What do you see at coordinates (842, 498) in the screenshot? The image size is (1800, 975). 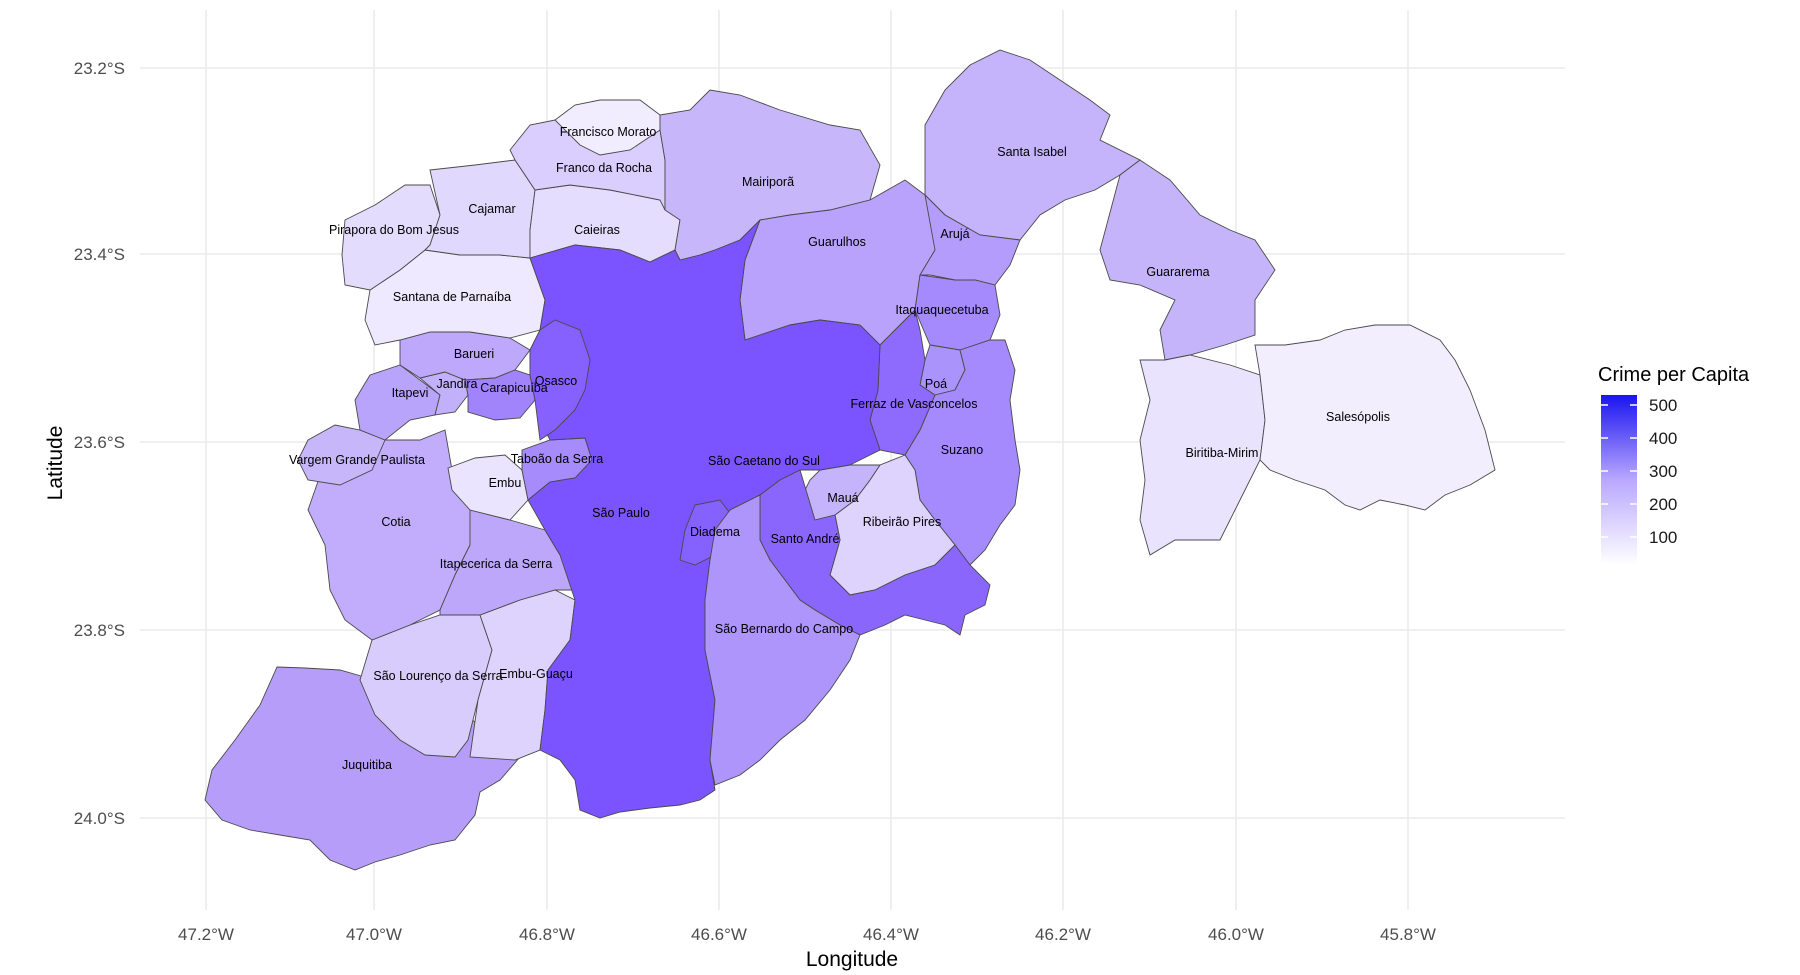 I see `muni-label: Mauá` at bounding box center [842, 498].